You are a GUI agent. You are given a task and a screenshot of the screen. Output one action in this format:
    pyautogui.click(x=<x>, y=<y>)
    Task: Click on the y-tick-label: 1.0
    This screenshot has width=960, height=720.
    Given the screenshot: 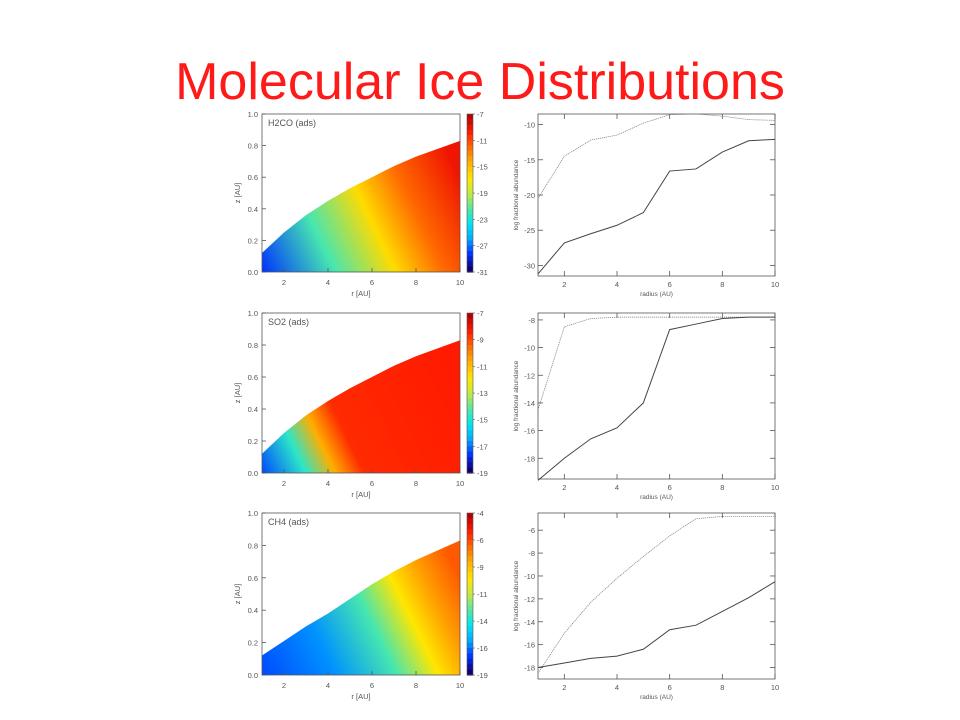 What is the action you would take?
    pyautogui.click(x=253, y=114)
    